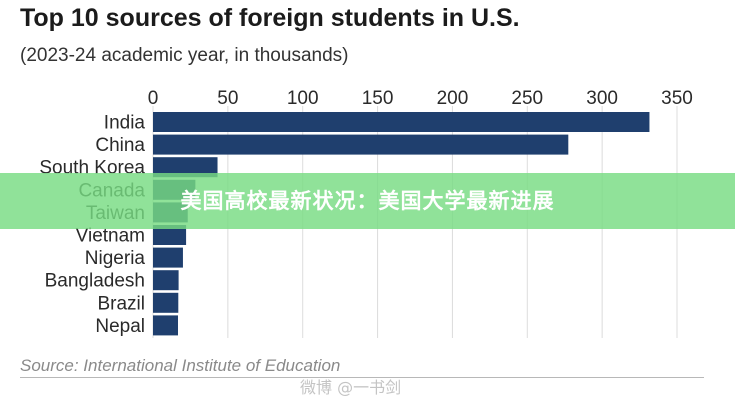  Describe the element at coordinates (120, 326) in the screenshot. I see `category-label: Nepal` at that location.